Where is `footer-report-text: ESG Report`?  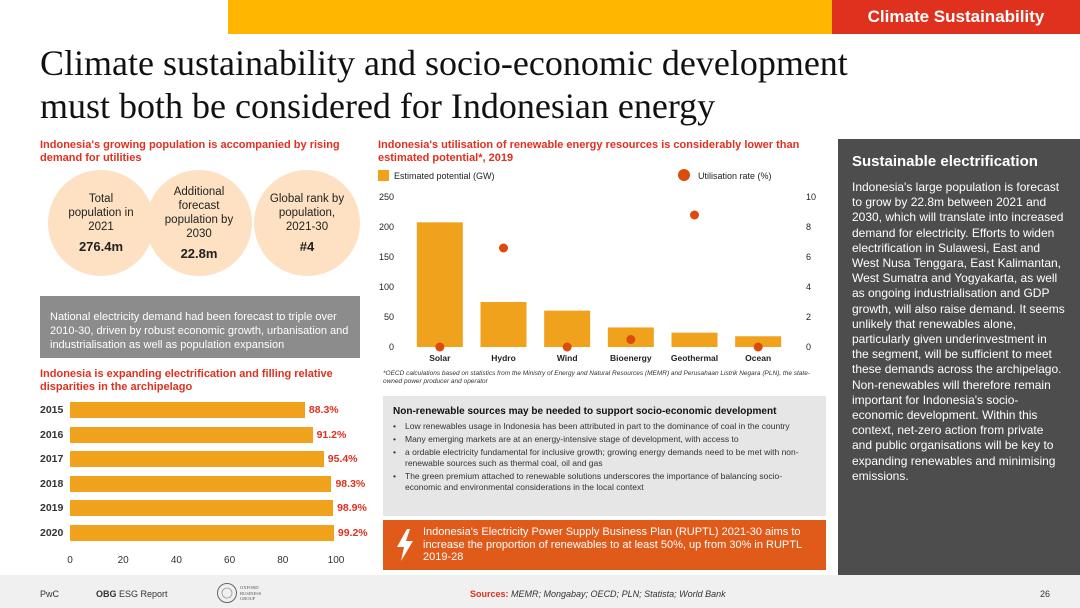 footer-report-text: ESG Report is located at coordinates (142, 594).